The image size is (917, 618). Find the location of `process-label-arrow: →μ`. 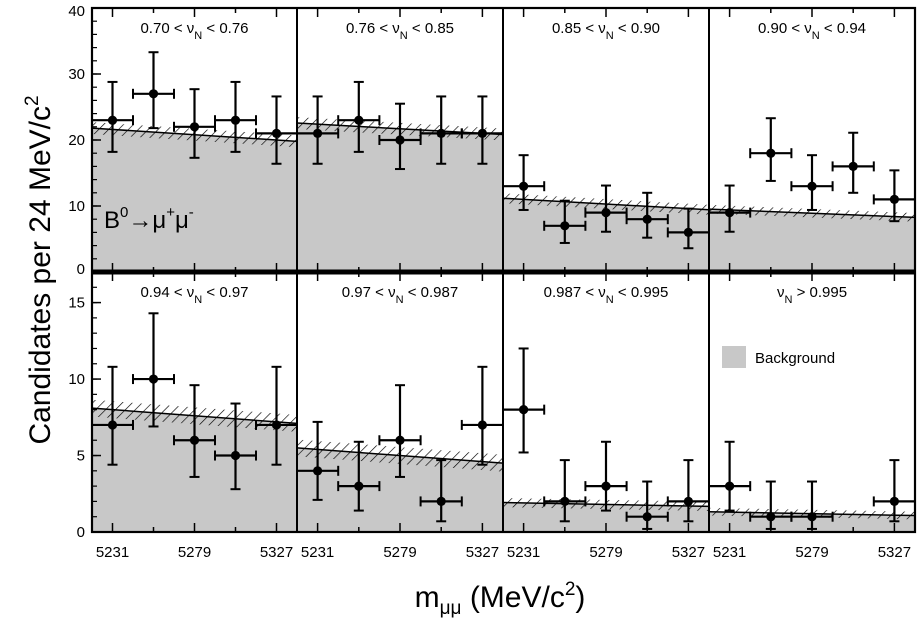

process-label-arrow: →μ is located at coordinates (147, 220).